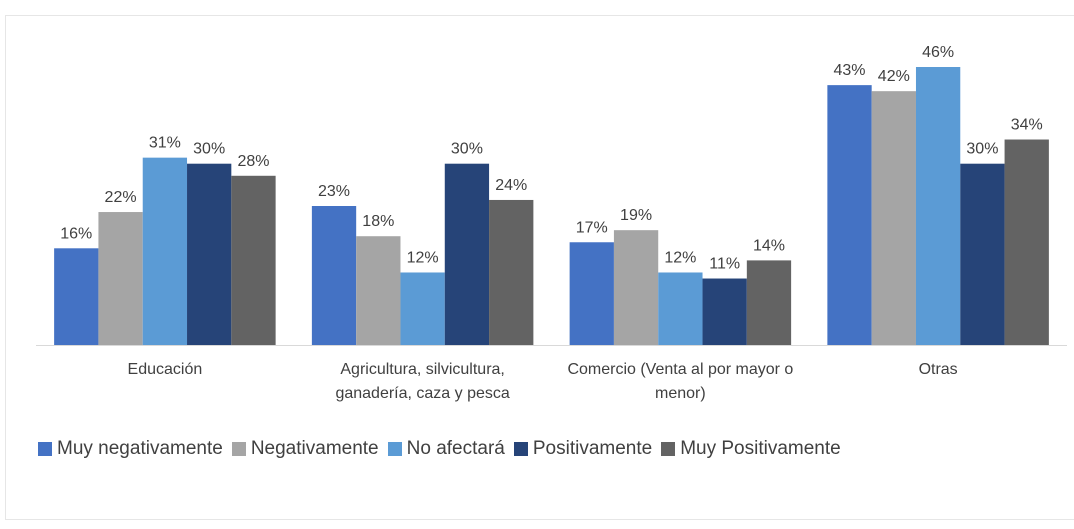 The image size is (1074, 529). I want to click on legend-label: Negativamente, so click(314, 448).